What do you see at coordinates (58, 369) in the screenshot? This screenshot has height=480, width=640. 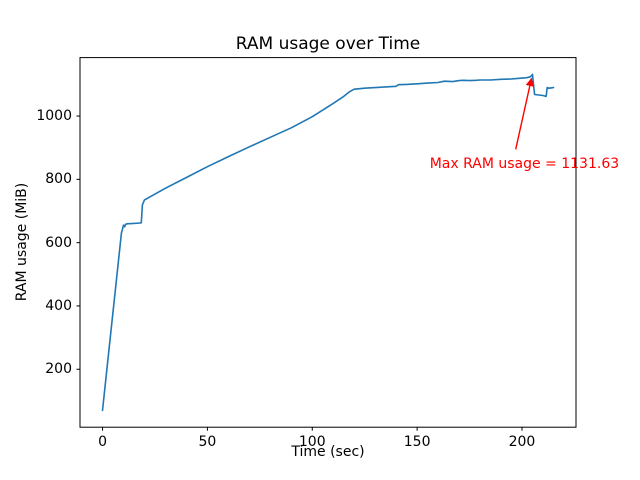 I see `y-tick-label: 200` at bounding box center [58, 369].